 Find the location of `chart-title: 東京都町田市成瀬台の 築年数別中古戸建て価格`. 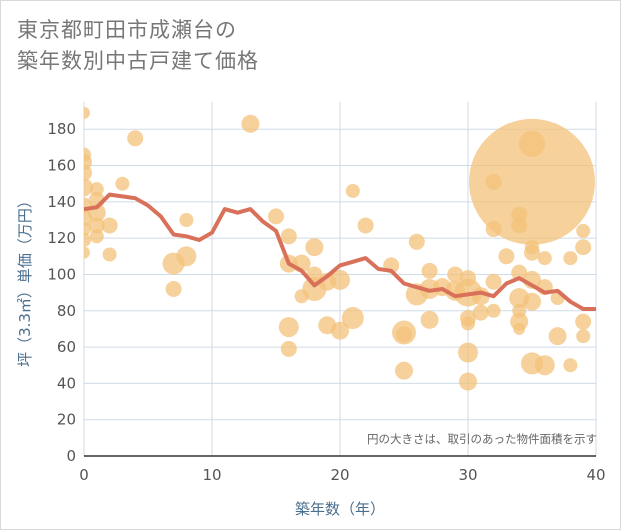

chart-title: 東京都町田市成瀬台の 築年数別中古戸建て価格 is located at coordinates (267, 46).